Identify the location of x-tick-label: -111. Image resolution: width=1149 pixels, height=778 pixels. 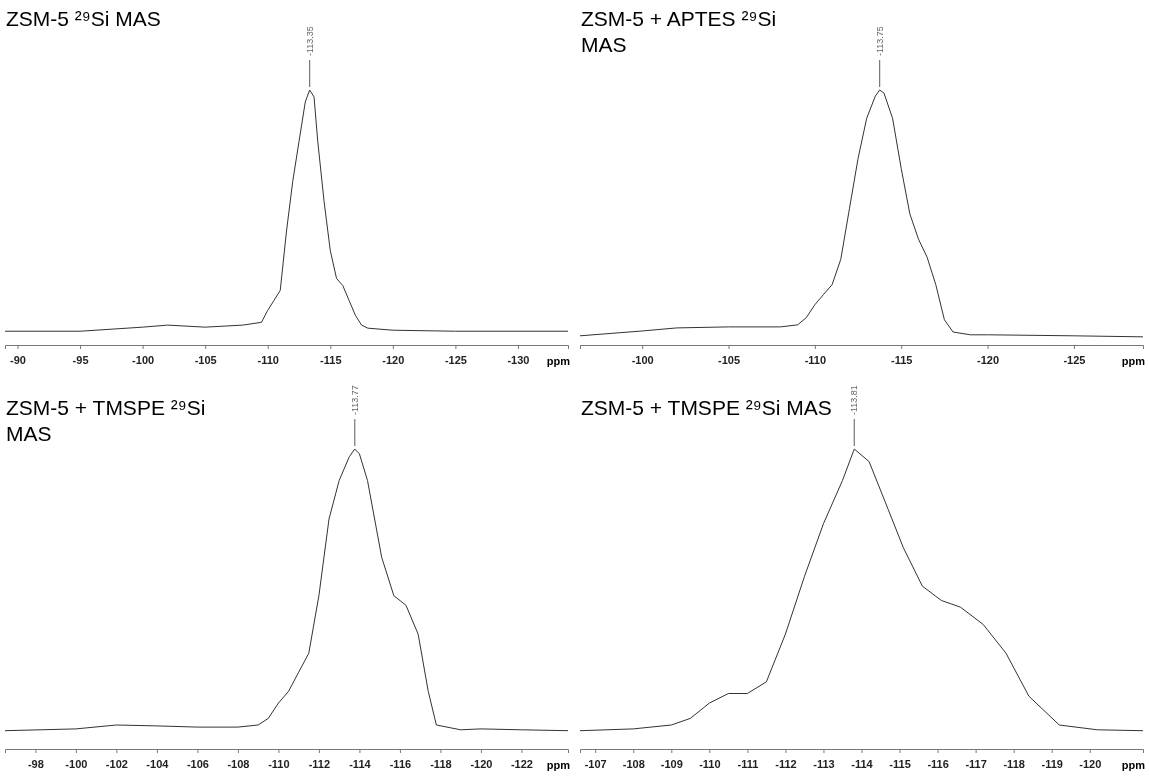
(748, 764).